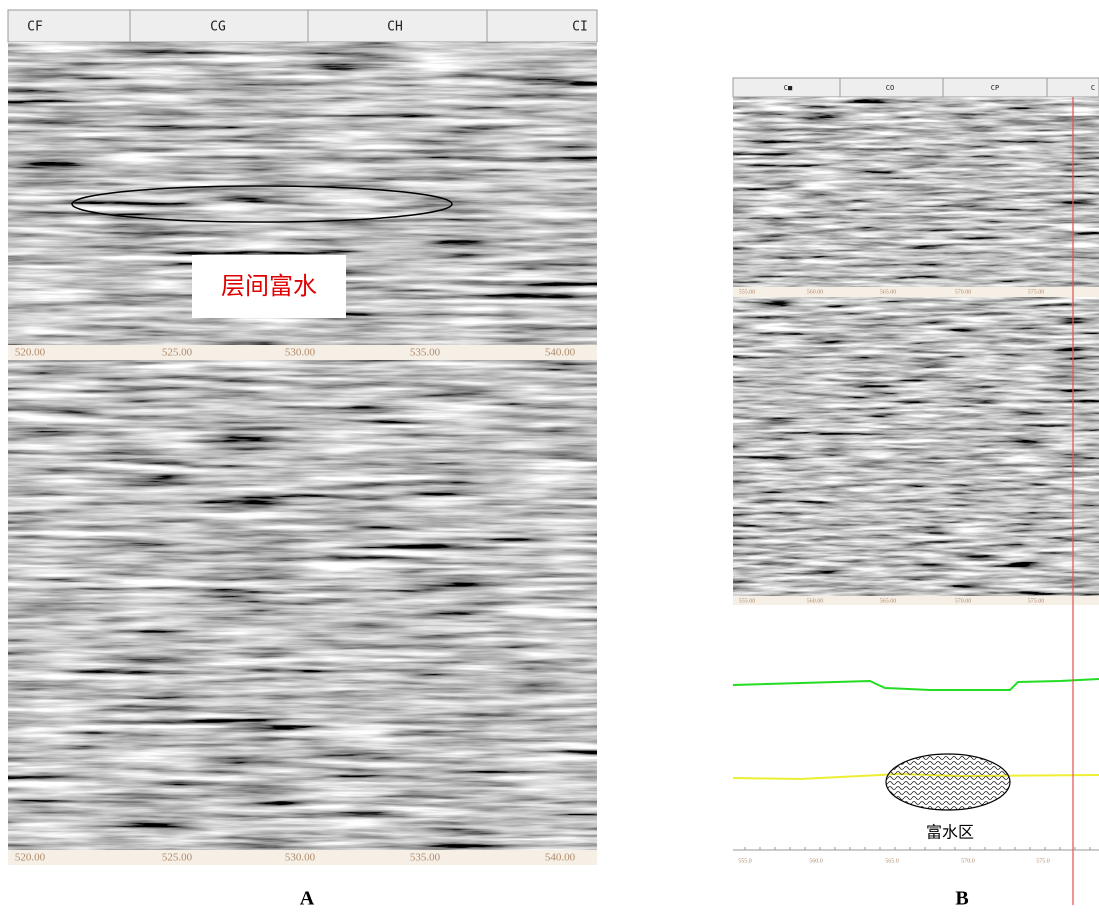 The image size is (1099, 923). I want to click on header-label: C■, so click(788, 88).